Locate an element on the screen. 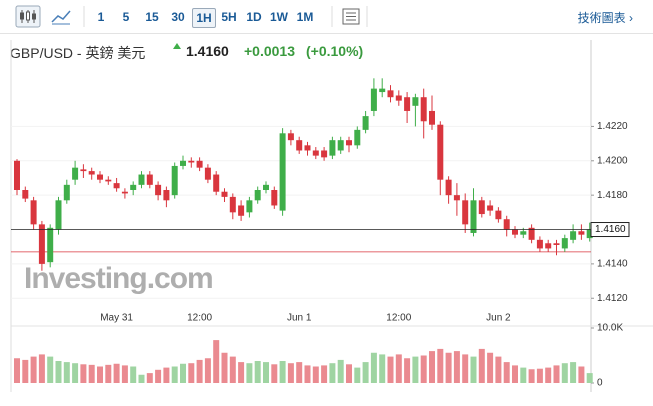 This screenshot has width=653, height=406. line-icon is located at coordinates (61, 16).